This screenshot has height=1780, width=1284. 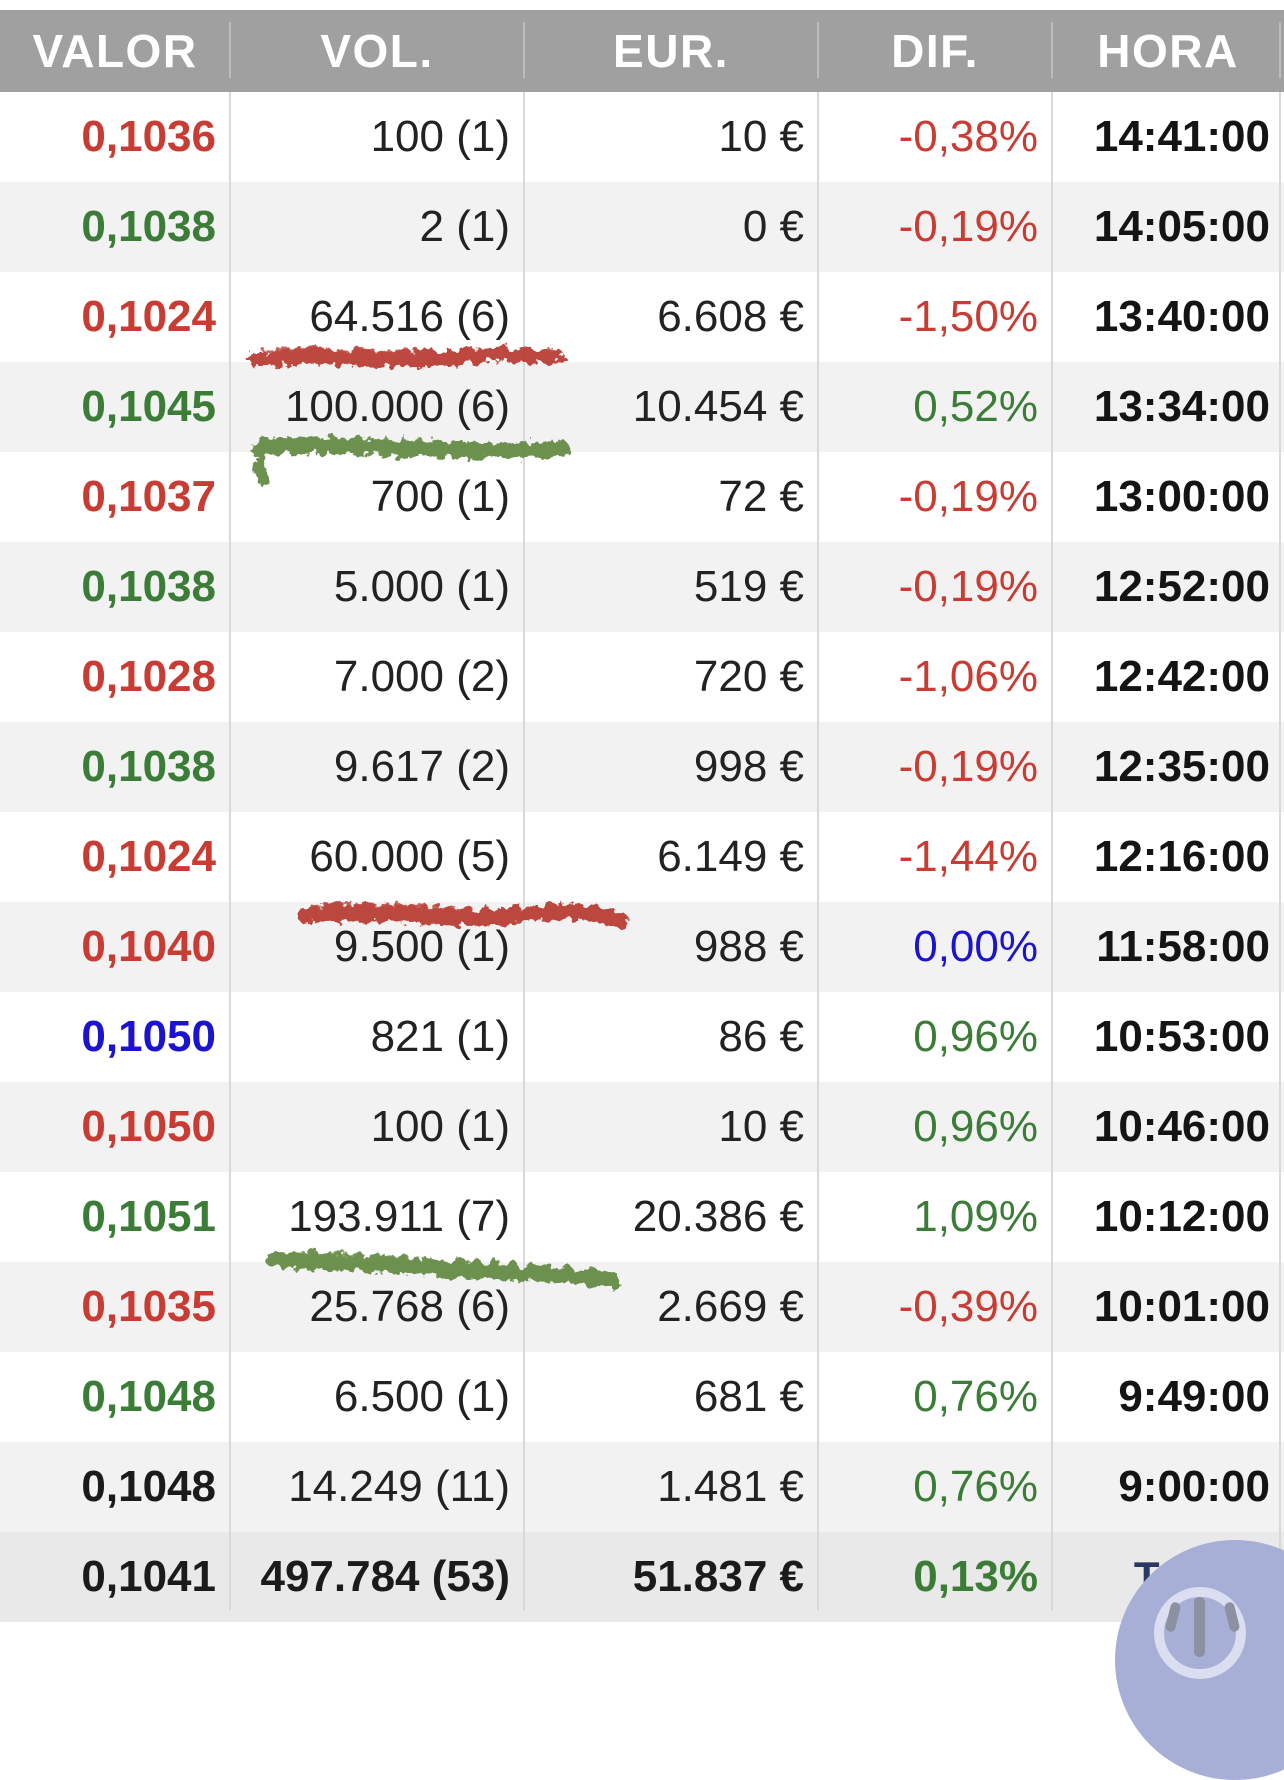 I want to click on cell-volume: 5.000 (1), so click(x=421, y=586).